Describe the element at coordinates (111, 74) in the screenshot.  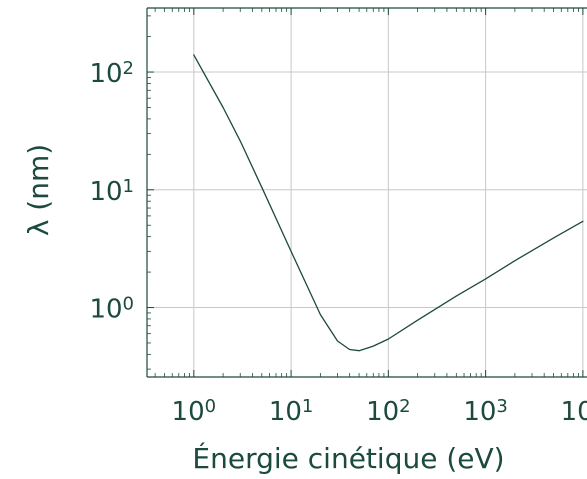
I see `y-tick-label: 102` at that location.